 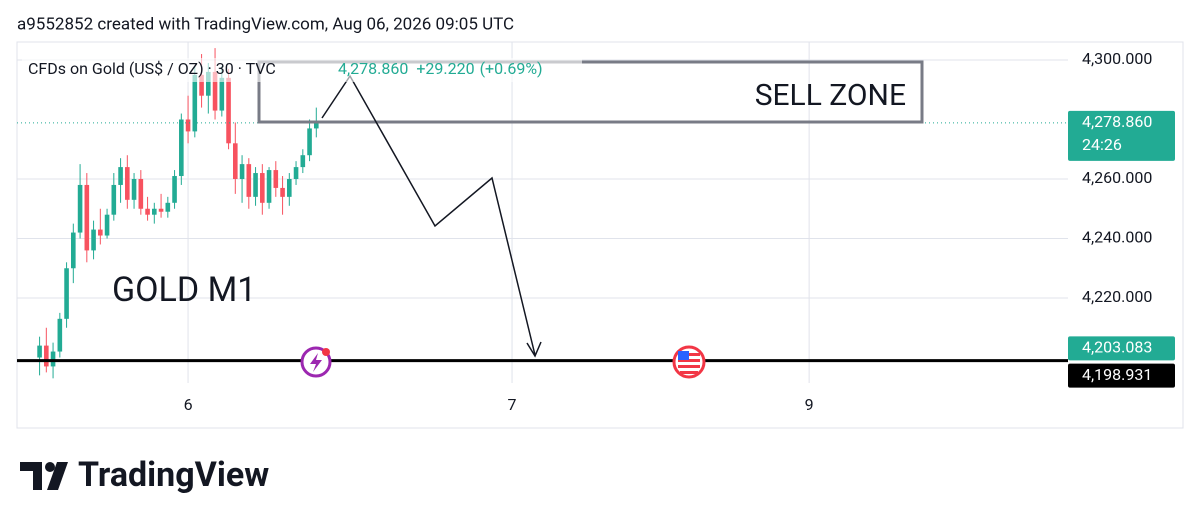 What do you see at coordinates (534, 349) in the screenshot?
I see `arrow-head` at bounding box center [534, 349].